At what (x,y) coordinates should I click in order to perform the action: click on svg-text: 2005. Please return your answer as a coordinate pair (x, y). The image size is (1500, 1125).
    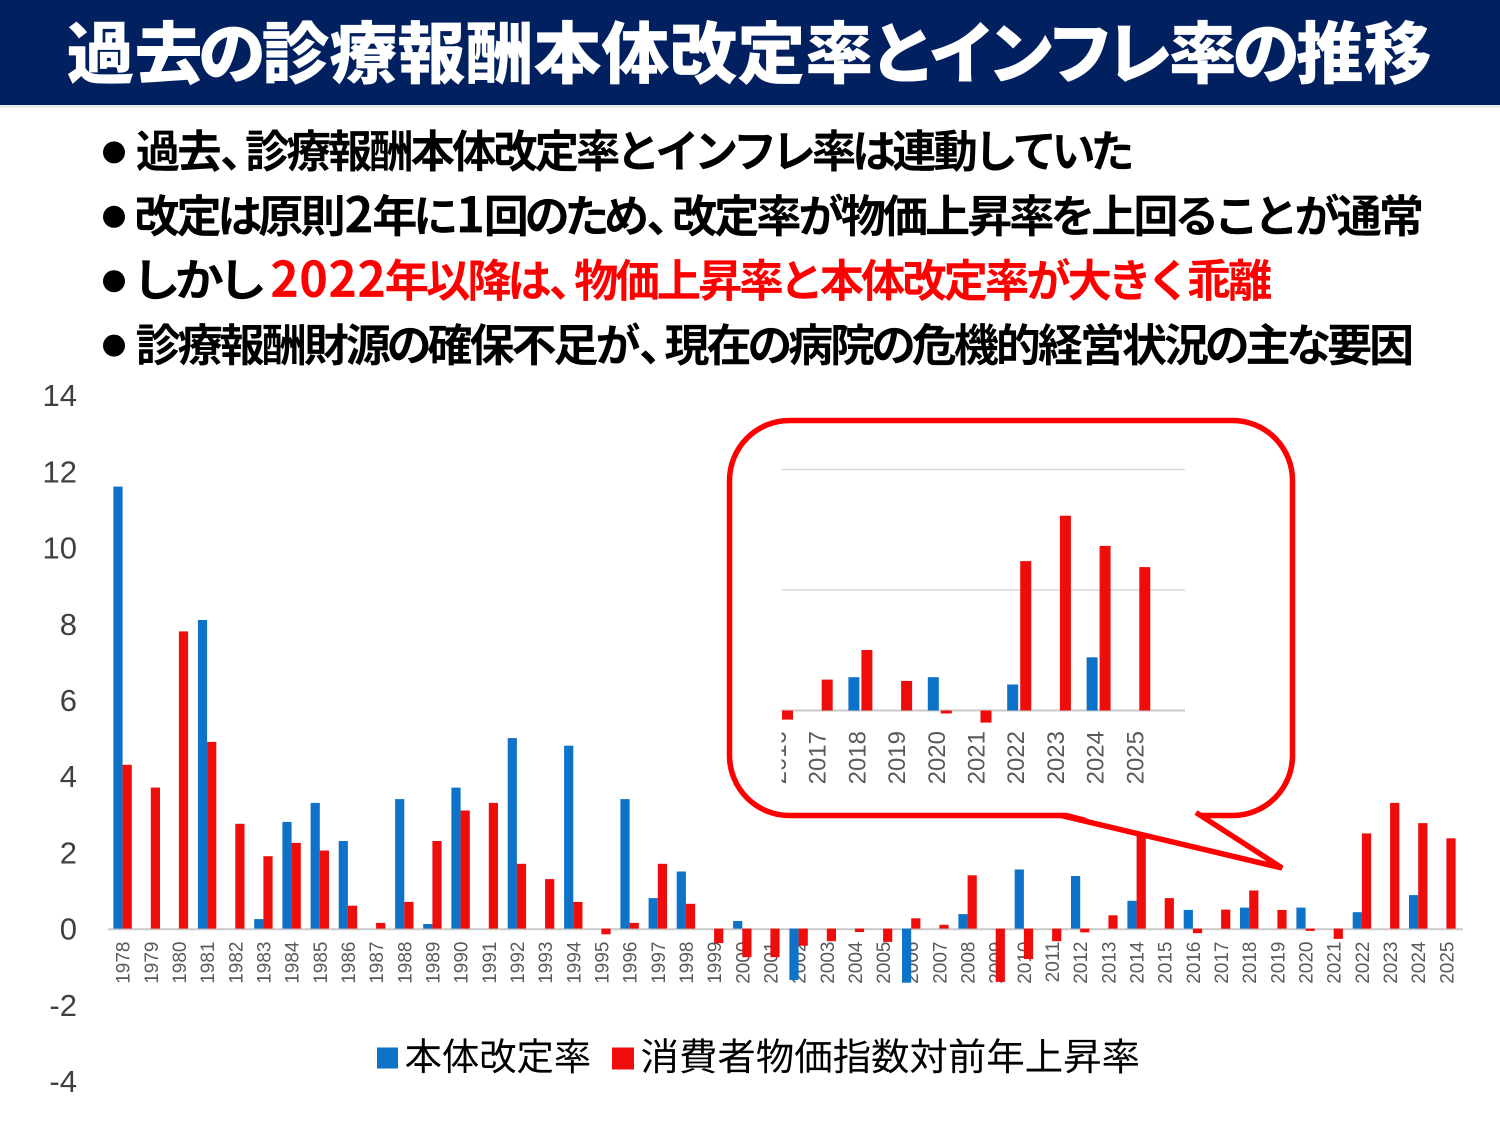
    Looking at the image, I should click on (884, 963).